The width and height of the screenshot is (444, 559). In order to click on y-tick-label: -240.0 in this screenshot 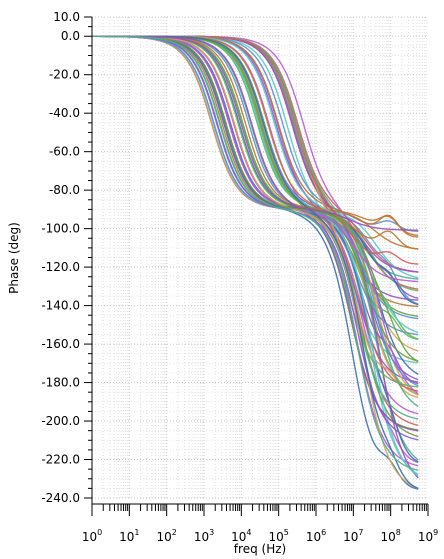, I will do `click(60, 498)`.